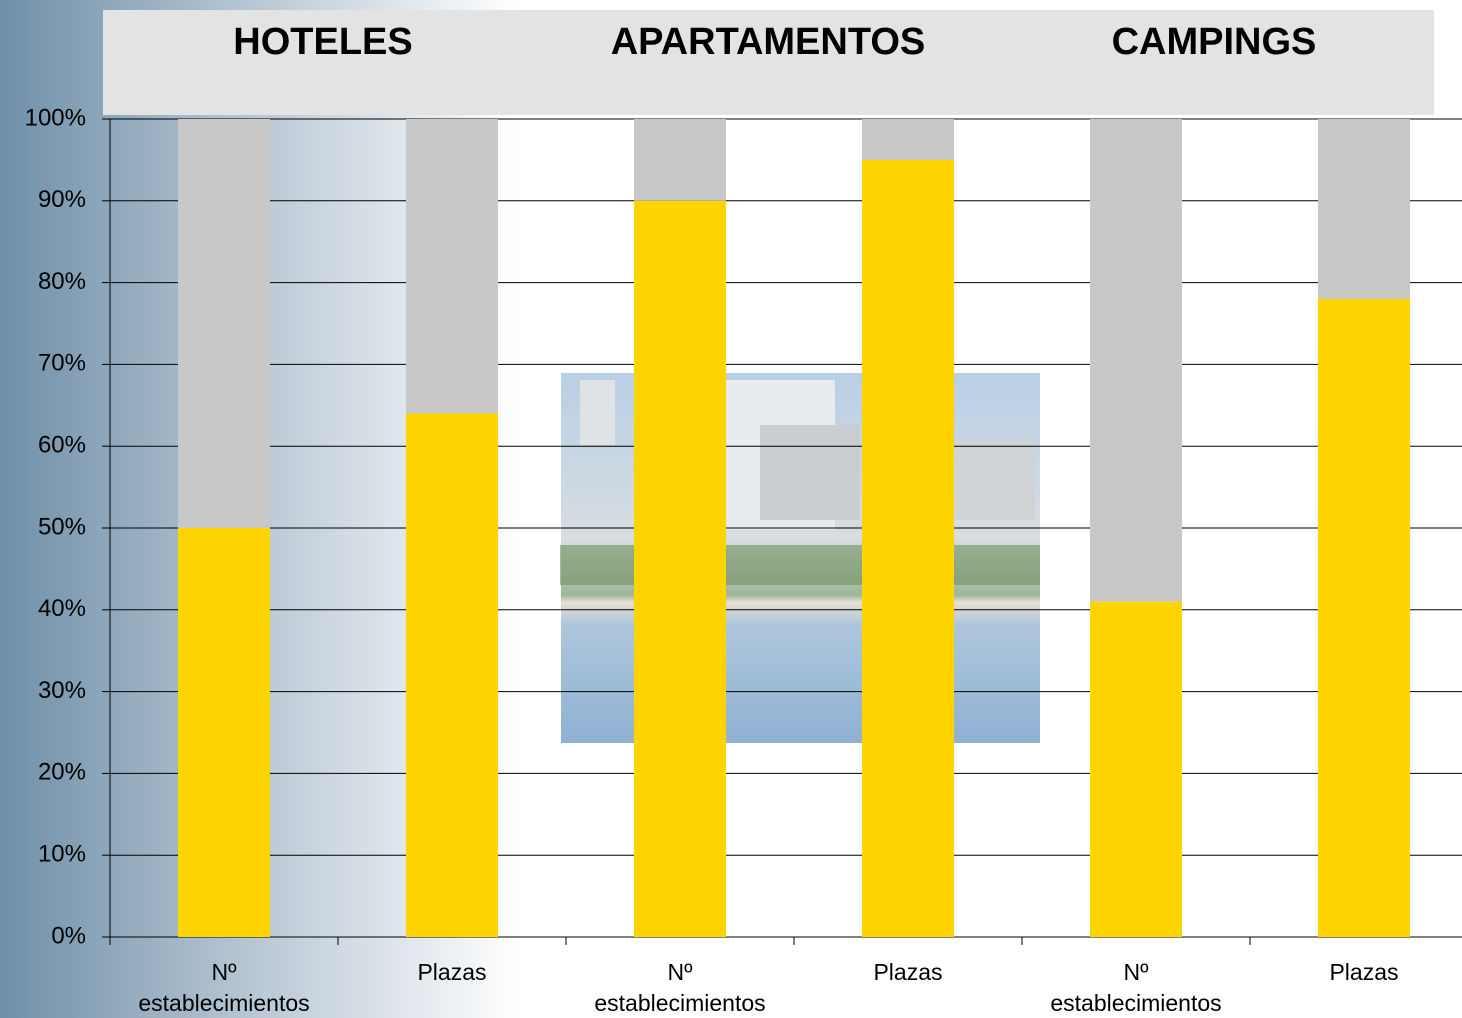  I want to click on group-title: APARTAMENTOS, so click(768, 42).